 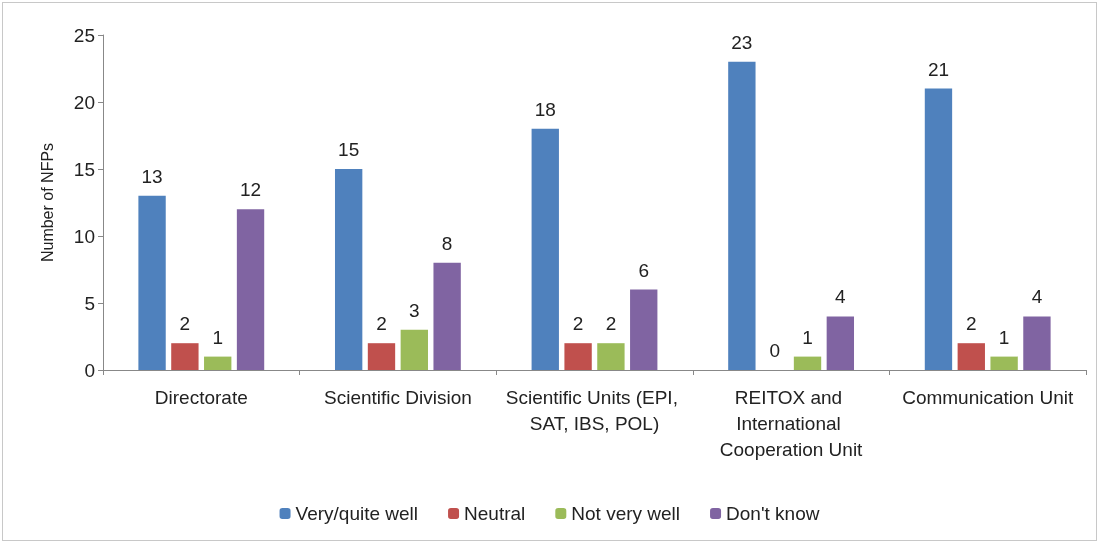 I want to click on legend-label: Very/quite well, so click(x=357, y=513).